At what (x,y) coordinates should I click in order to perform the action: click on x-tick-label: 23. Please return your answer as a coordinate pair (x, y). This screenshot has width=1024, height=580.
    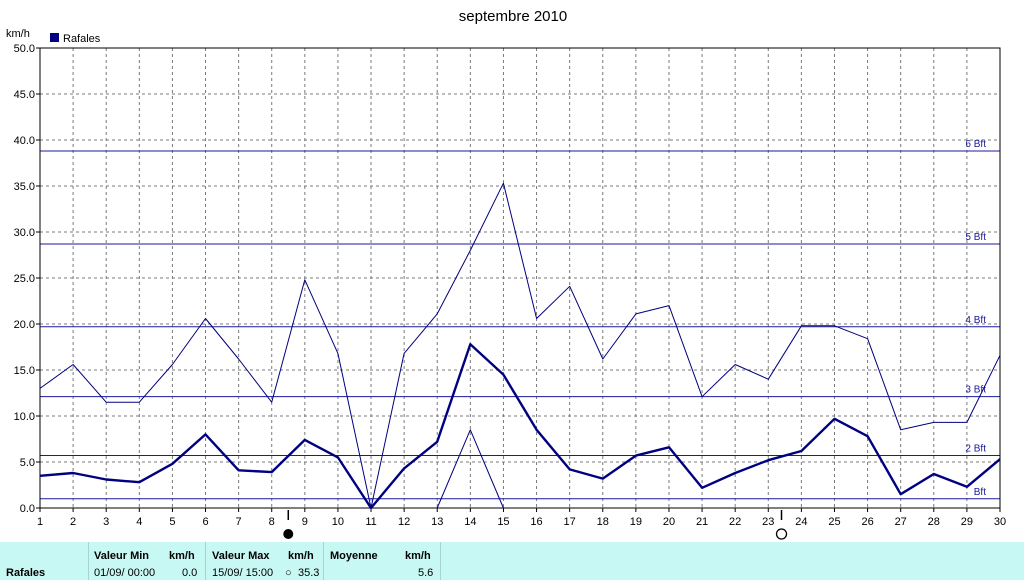
    Looking at the image, I should click on (768, 522).